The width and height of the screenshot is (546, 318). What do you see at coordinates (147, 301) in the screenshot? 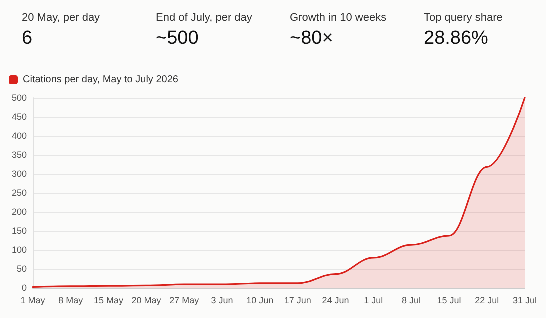
I see `x-tick-label: 20 May` at bounding box center [147, 301].